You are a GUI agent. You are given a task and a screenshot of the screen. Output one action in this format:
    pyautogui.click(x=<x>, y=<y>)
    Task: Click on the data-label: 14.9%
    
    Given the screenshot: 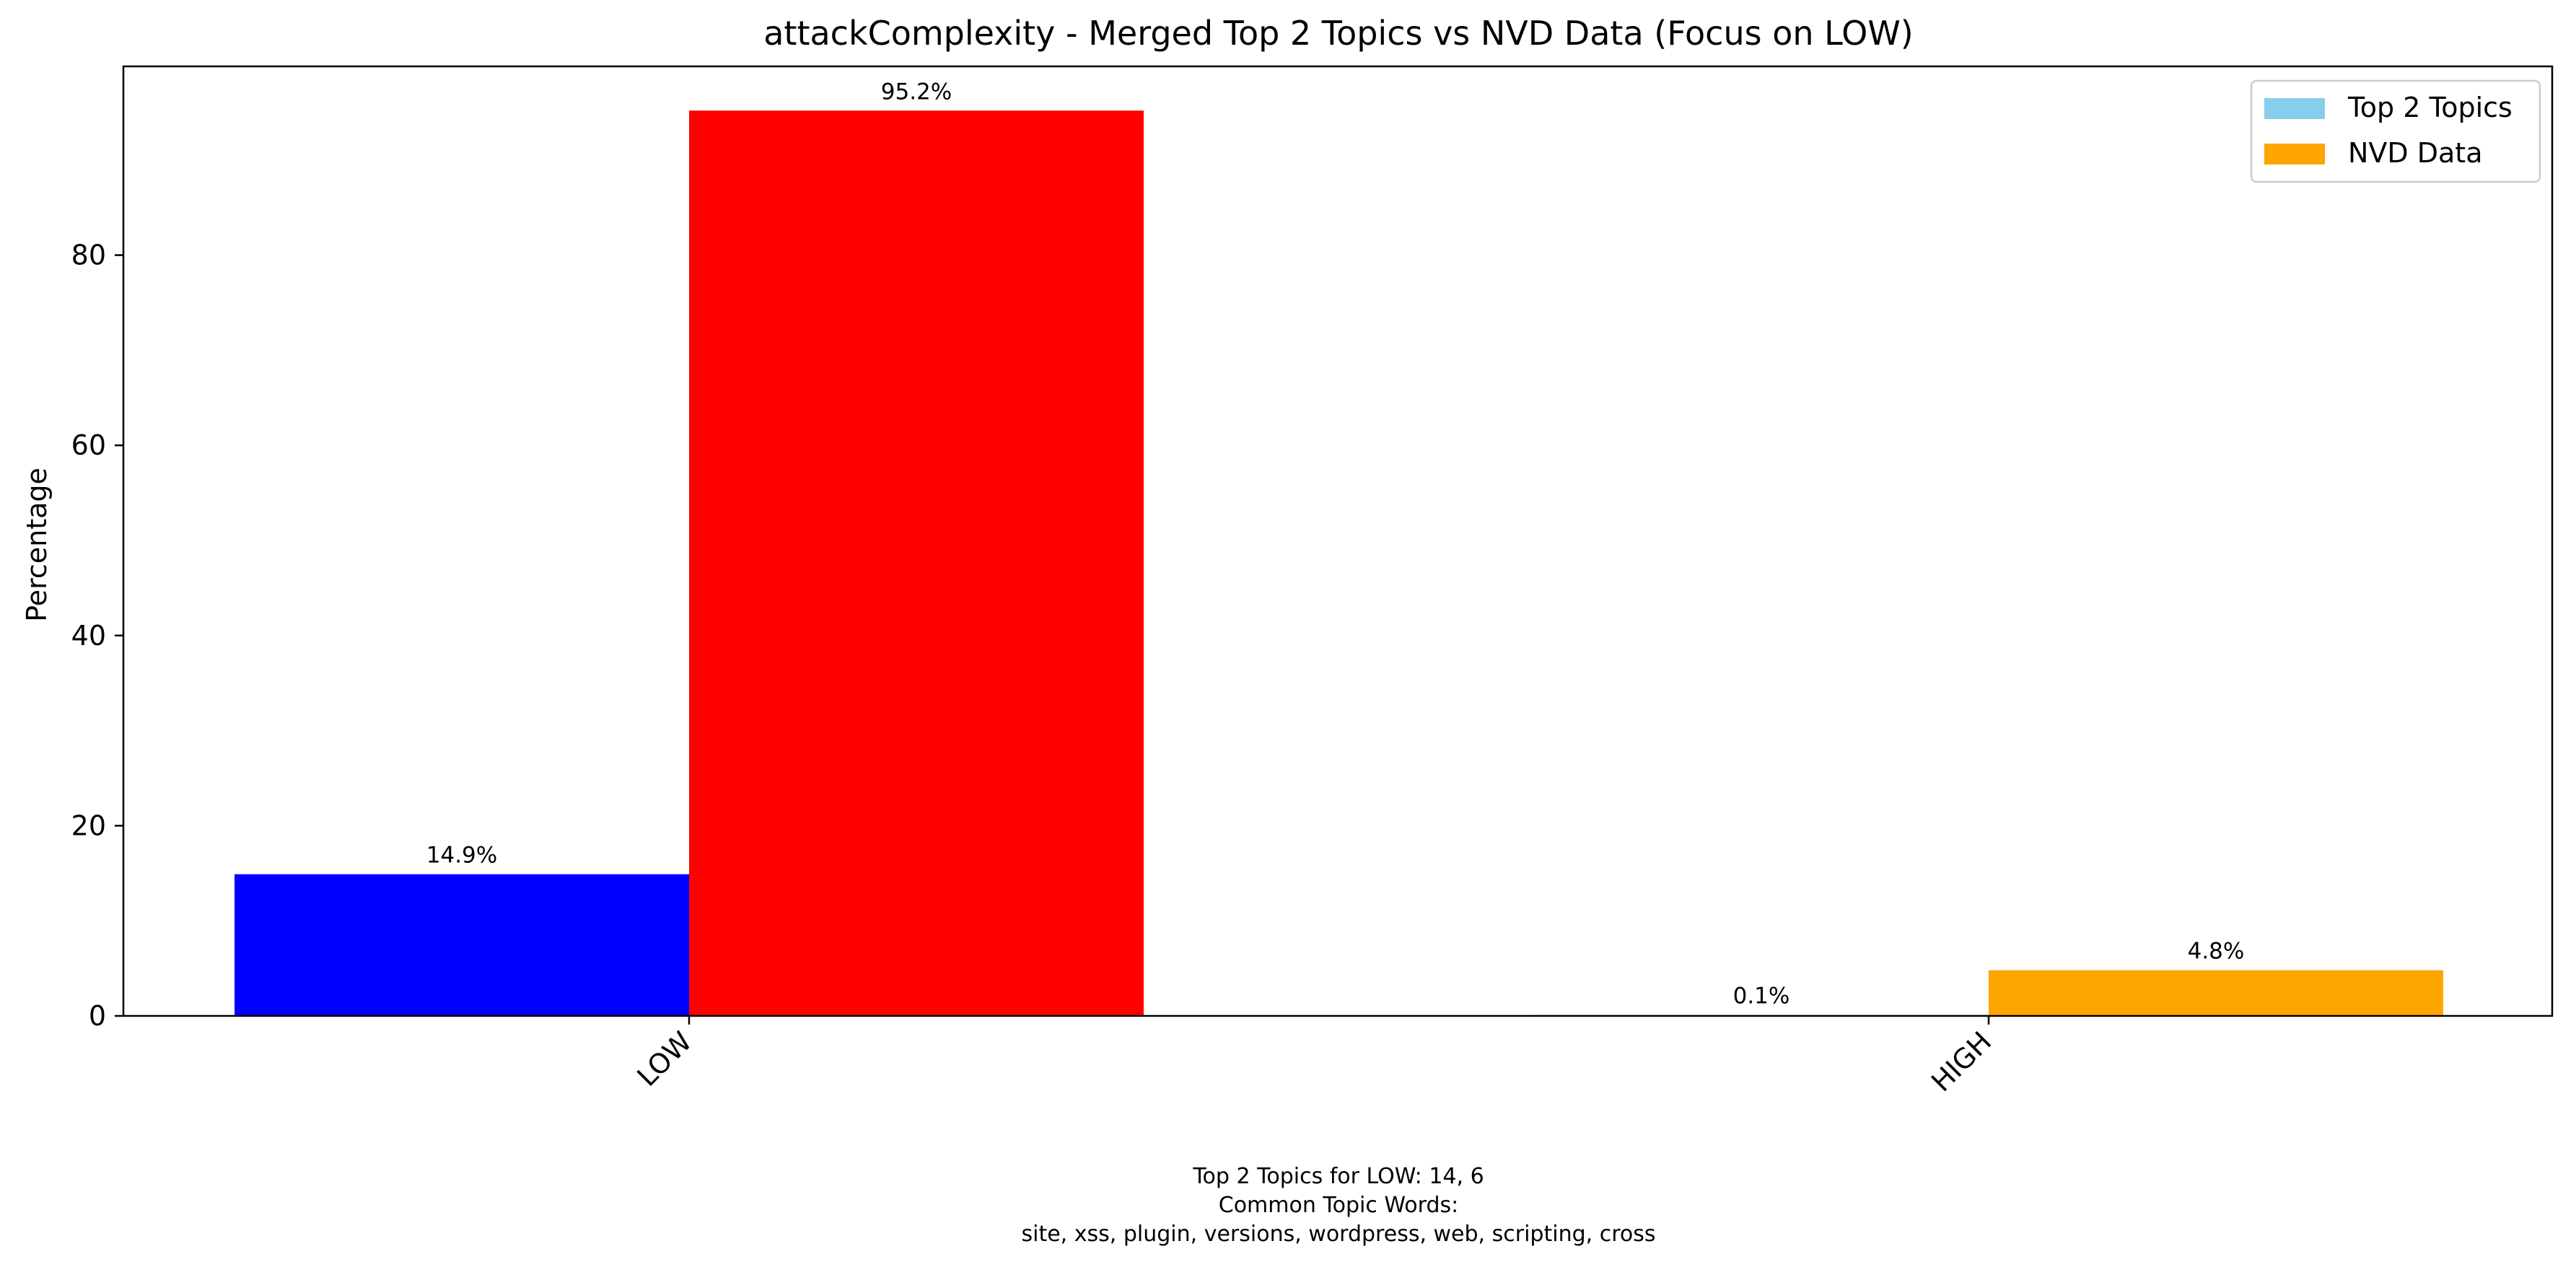 What is the action you would take?
    pyautogui.click(x=461, y=856)
    